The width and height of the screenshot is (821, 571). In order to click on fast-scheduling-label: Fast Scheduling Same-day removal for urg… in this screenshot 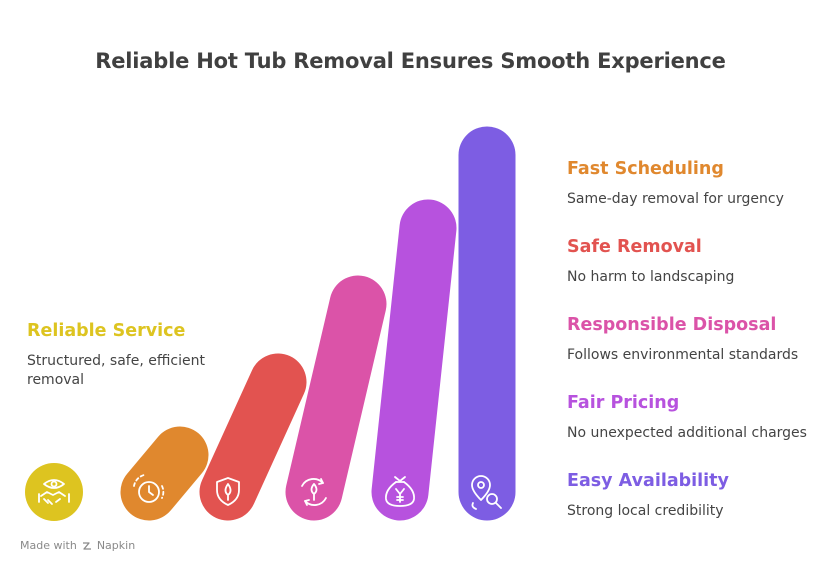, I will do `click(692, 183)`.